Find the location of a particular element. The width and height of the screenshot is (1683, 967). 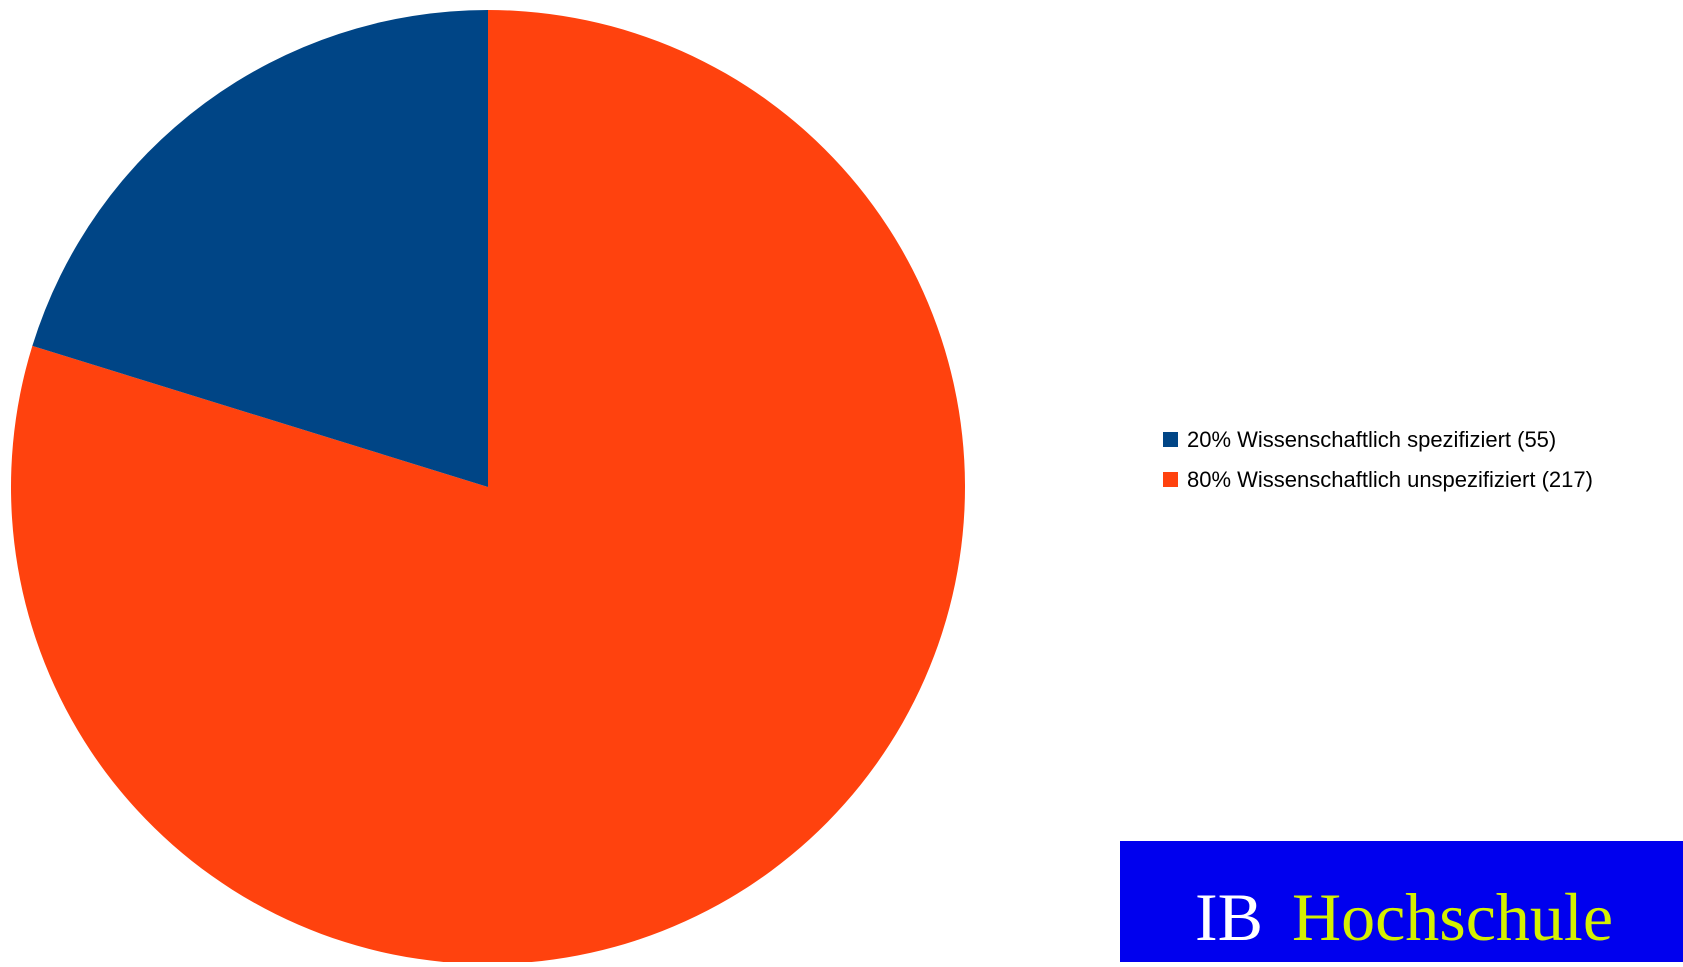

logo-text: IB Hochschule is located at coordinates (1404, 917).